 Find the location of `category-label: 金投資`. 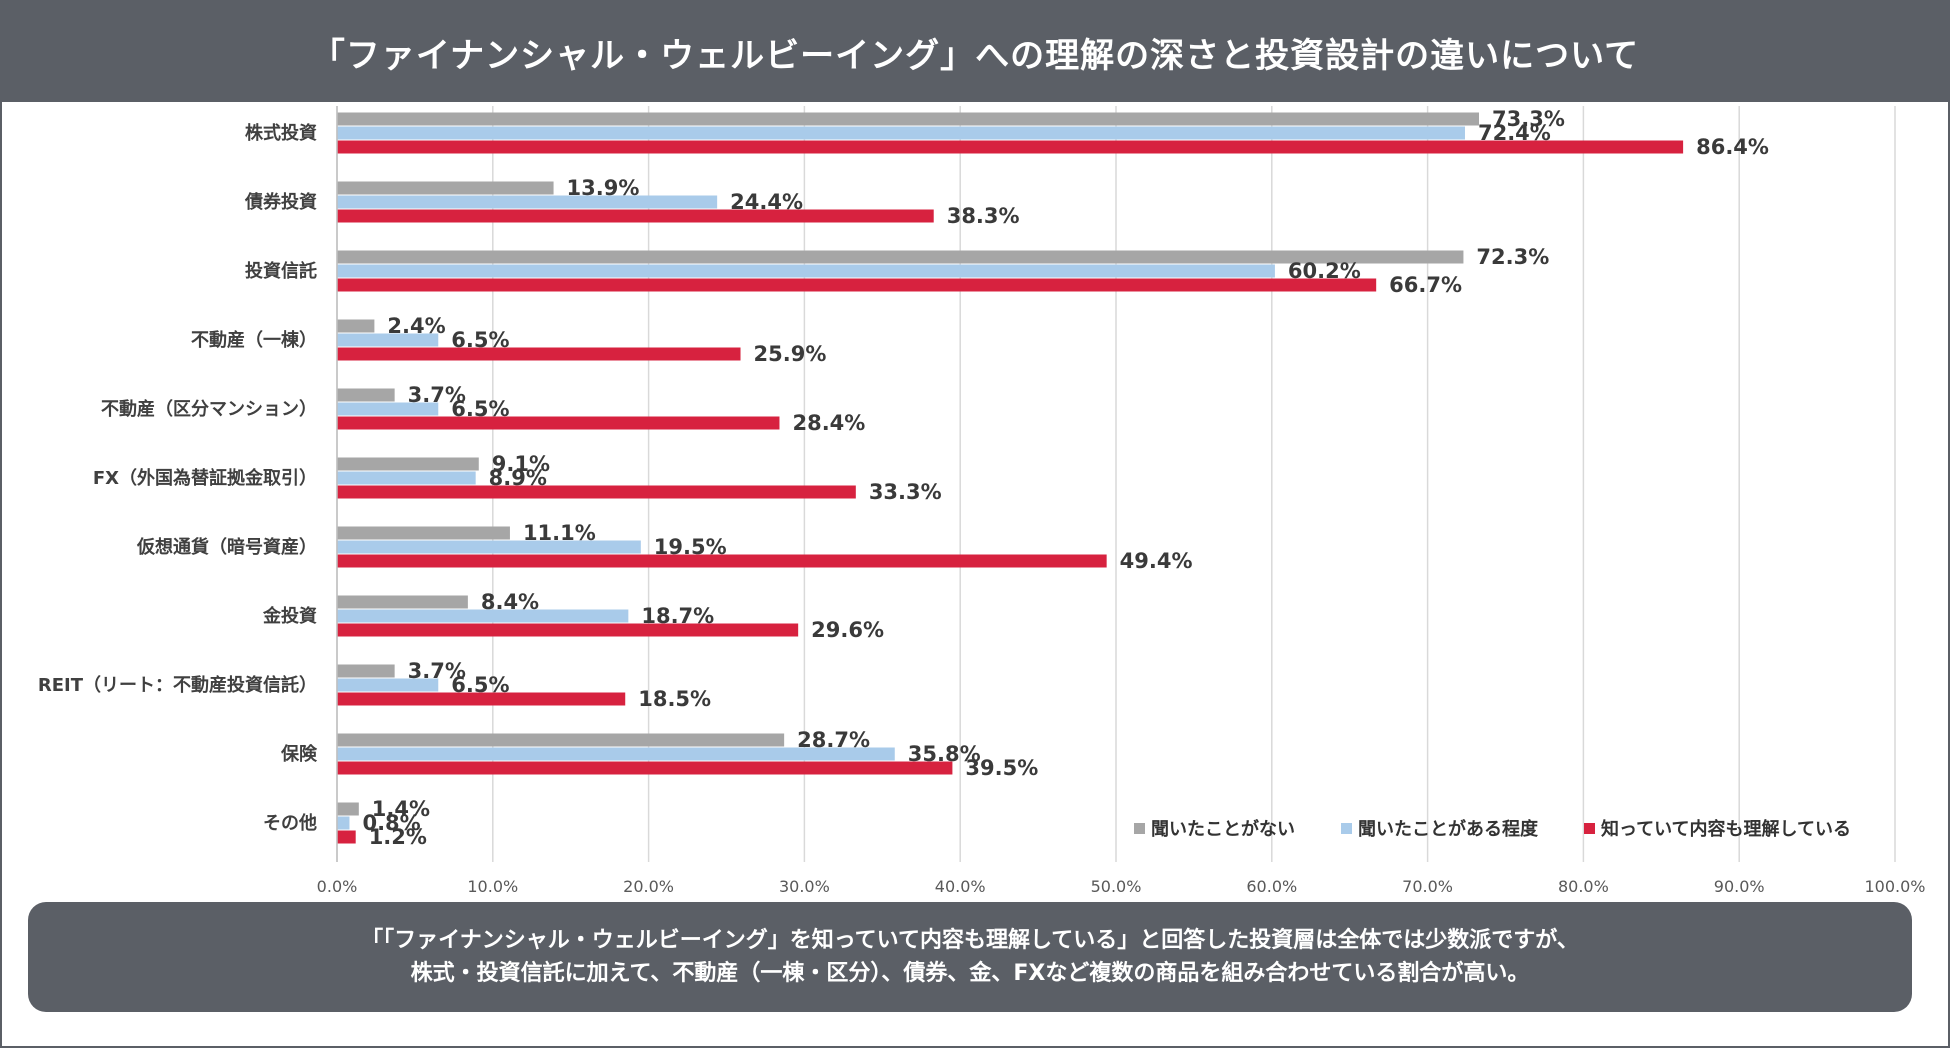

category-label: 金投資 is located at coordinates (289, 616).